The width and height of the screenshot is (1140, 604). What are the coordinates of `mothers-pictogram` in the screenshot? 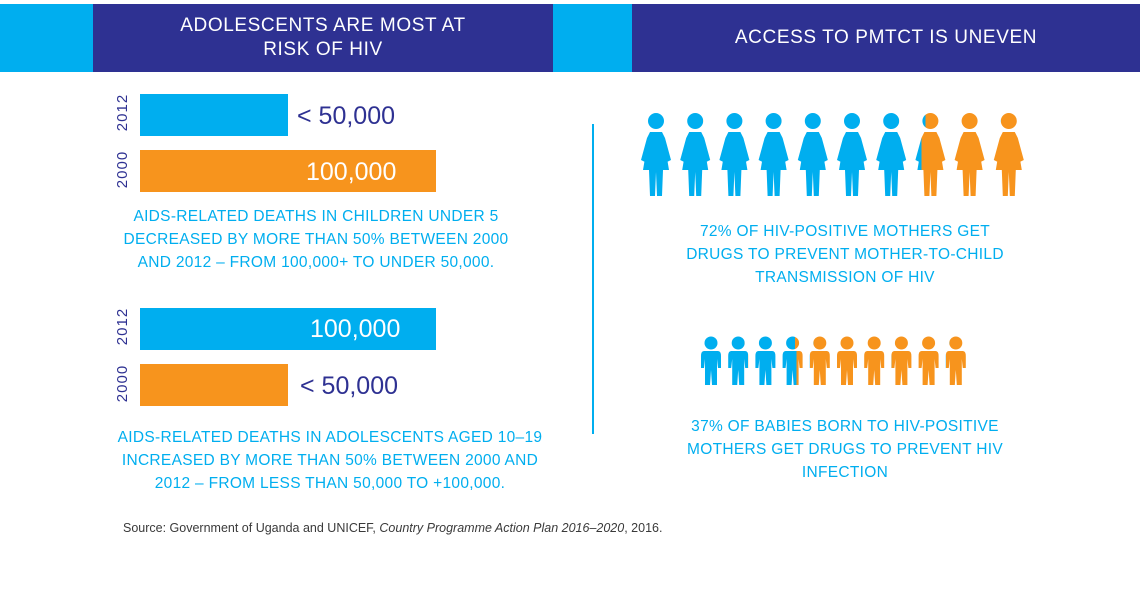 It's located at (832, 154).